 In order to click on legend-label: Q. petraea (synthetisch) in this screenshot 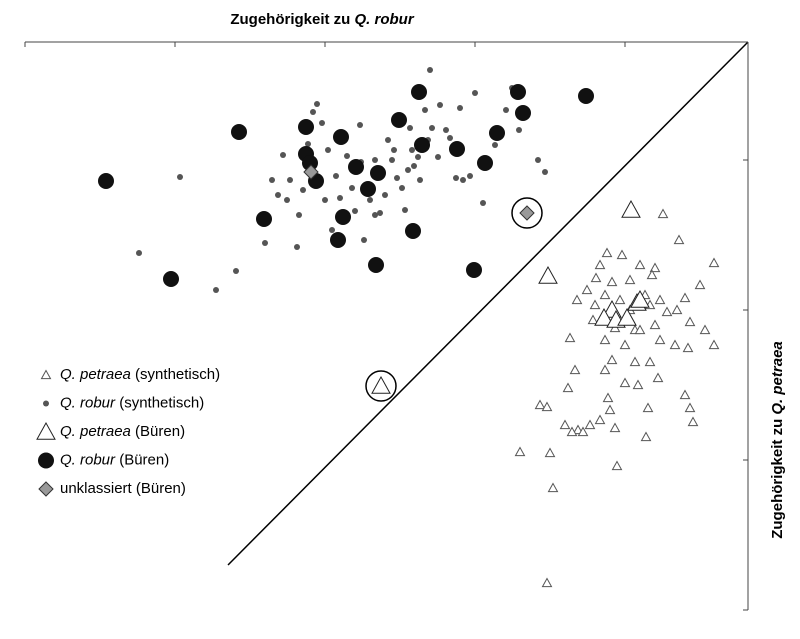, I will do `click(140, 374)`.